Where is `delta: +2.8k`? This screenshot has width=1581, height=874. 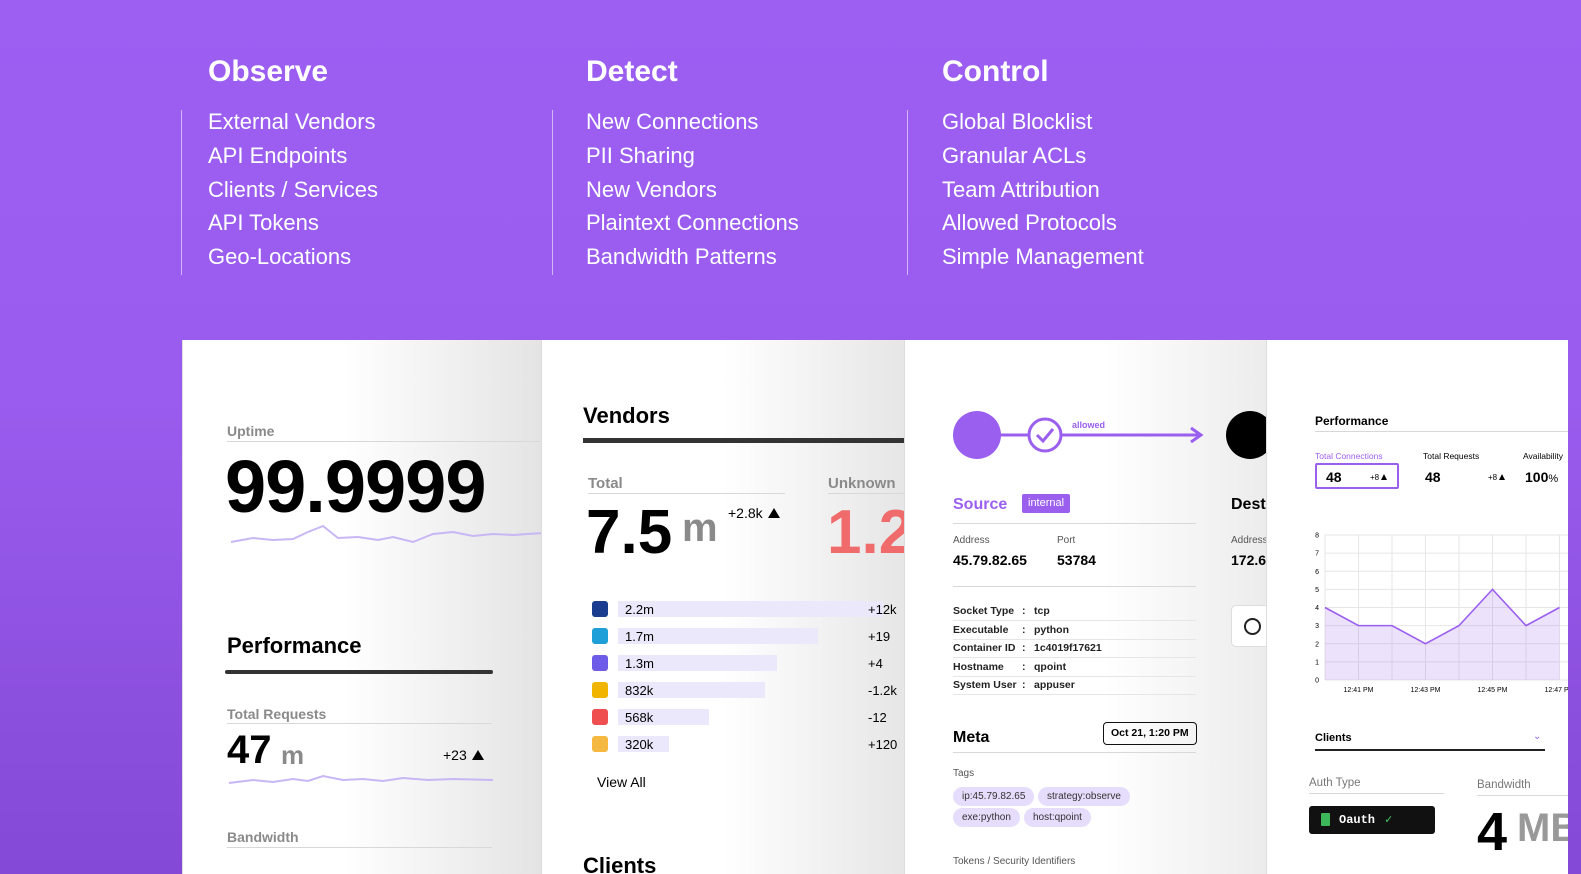
delta: +2.8k is located at coordinates (754, 513).